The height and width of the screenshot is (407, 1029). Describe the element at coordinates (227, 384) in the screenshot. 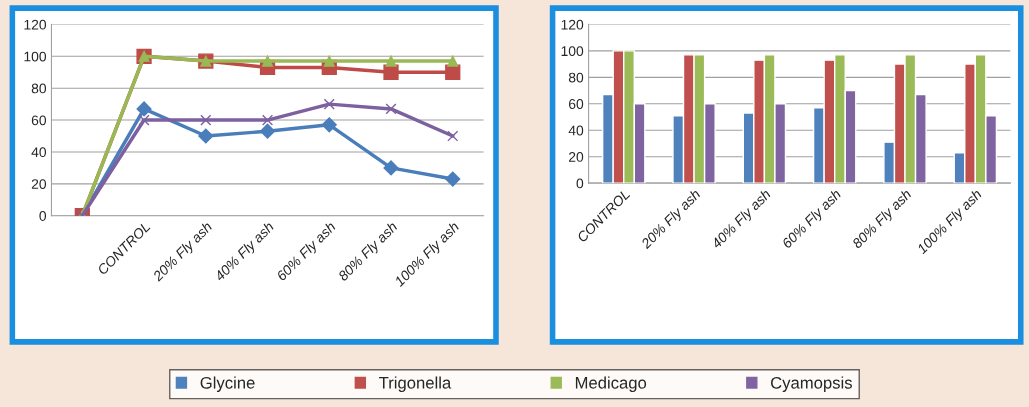

I see `legend-label: Glycine` at that location.